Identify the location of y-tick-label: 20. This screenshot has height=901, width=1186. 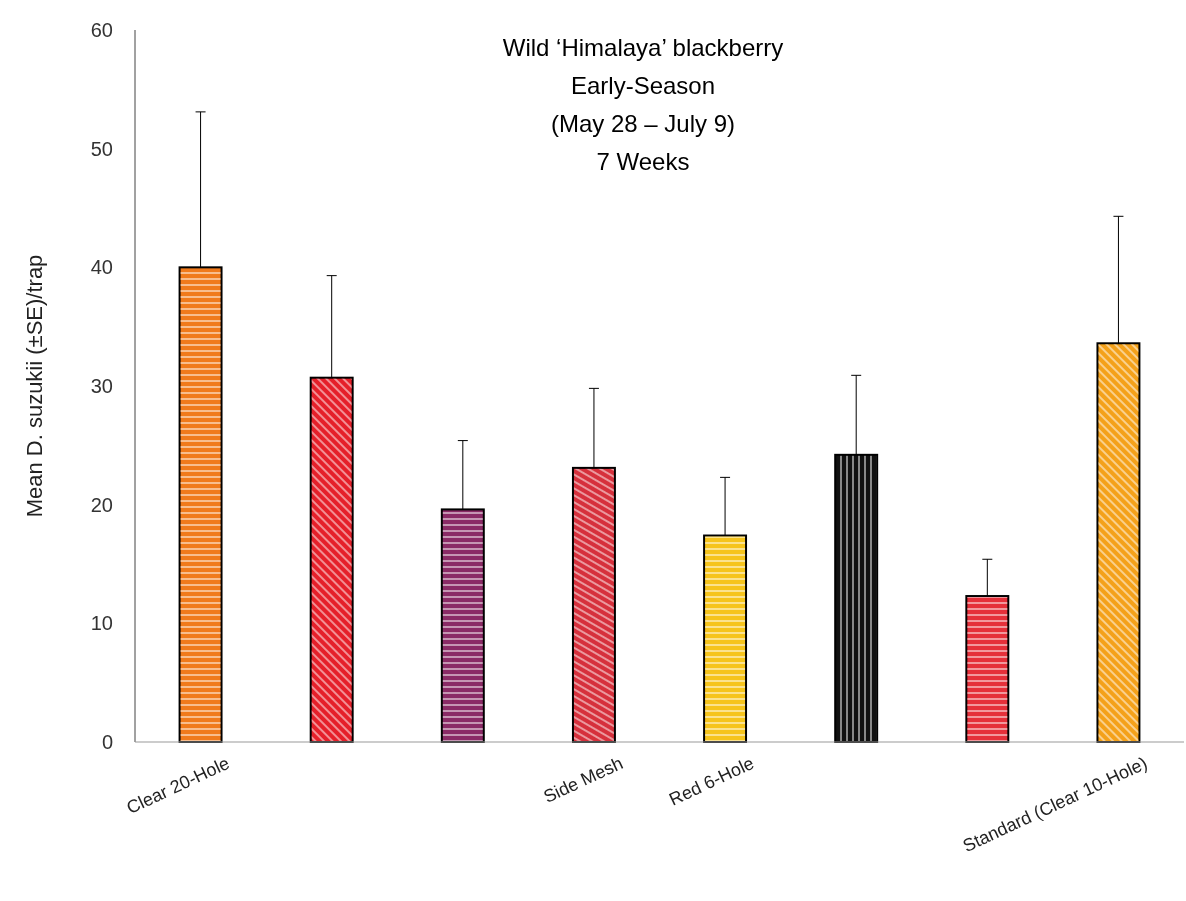
(101, 504).